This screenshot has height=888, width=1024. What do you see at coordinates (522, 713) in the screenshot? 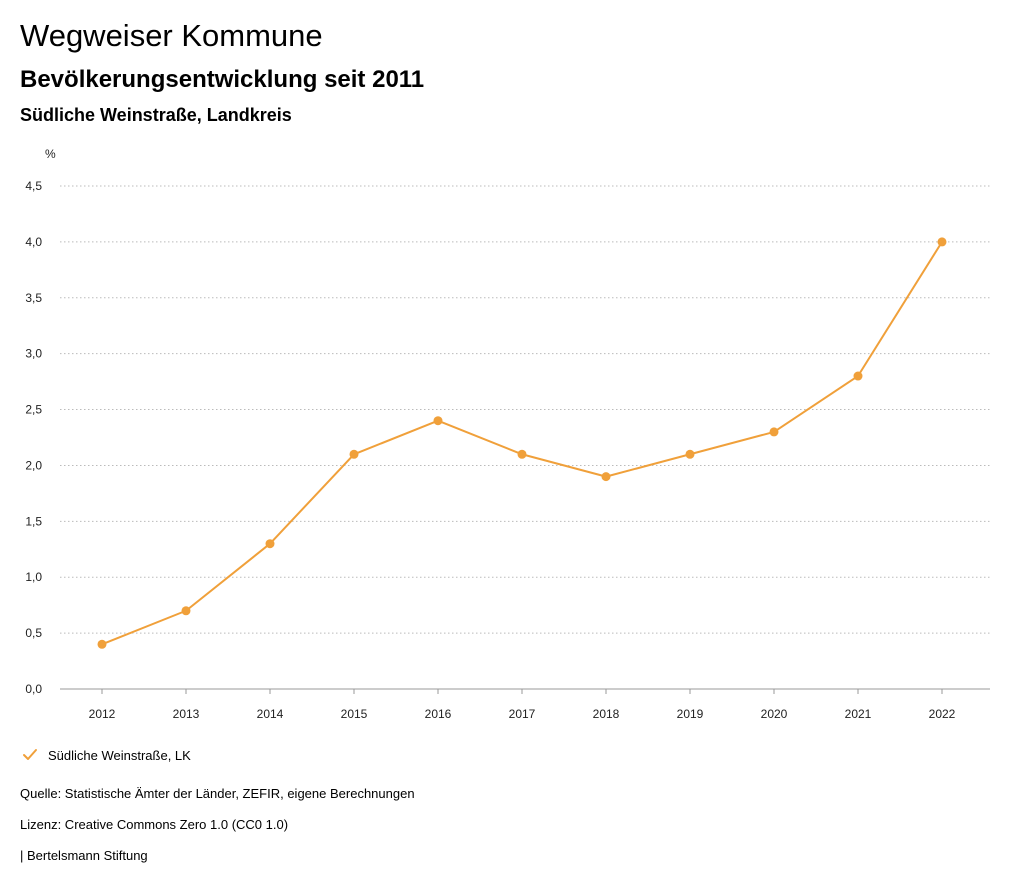
I see `x-tick-label: 2017` at bounding box center [522, 713].